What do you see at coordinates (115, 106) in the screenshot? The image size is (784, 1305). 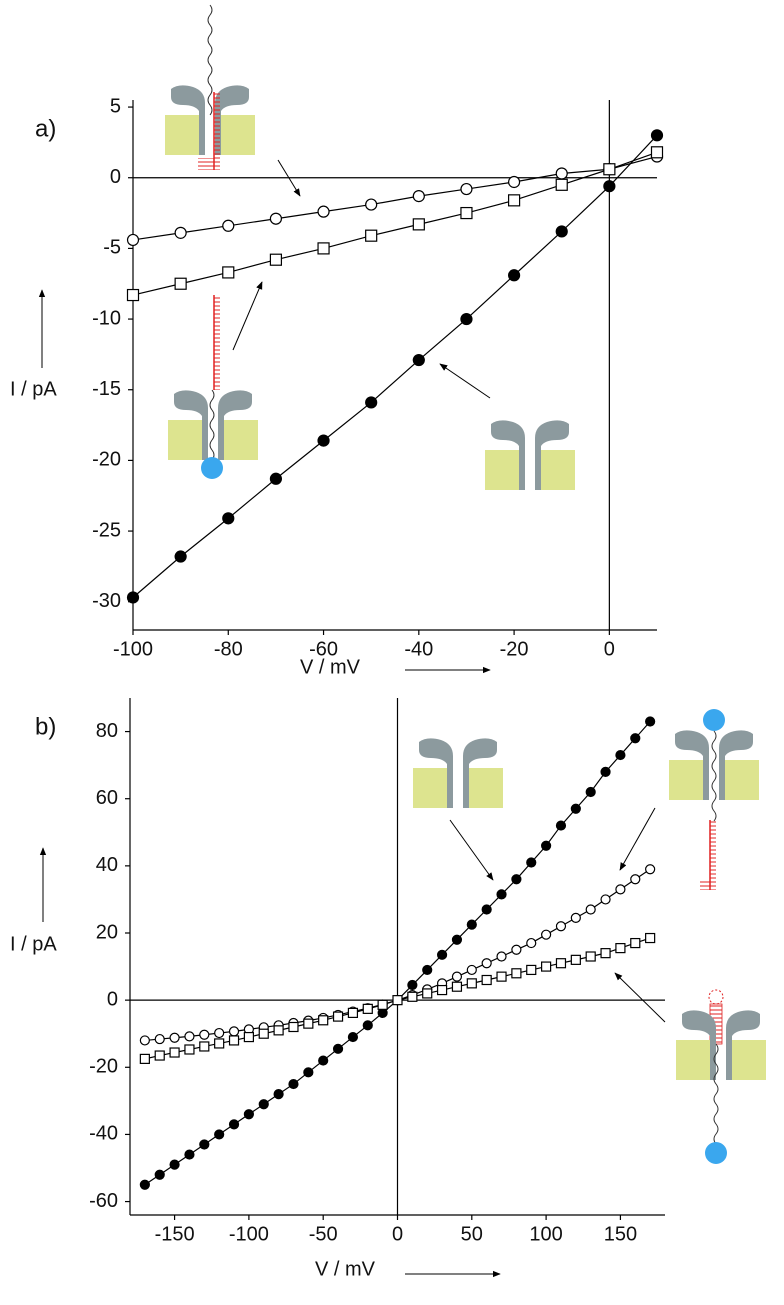 I see `y-tick-label: 5` at bounding box center [115, 106].